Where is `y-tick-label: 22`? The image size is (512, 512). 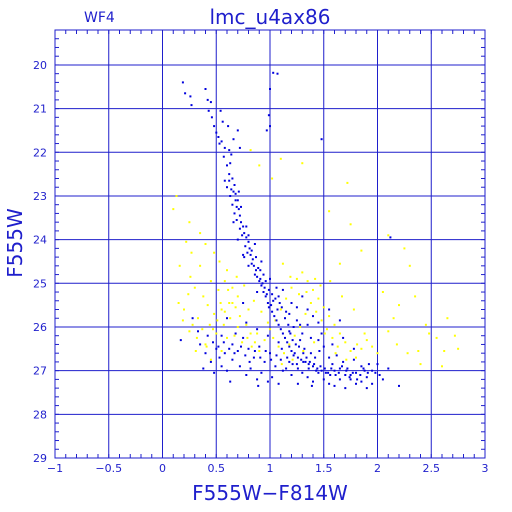
y-tick-label: 22 is located at coordinates (40, 152).